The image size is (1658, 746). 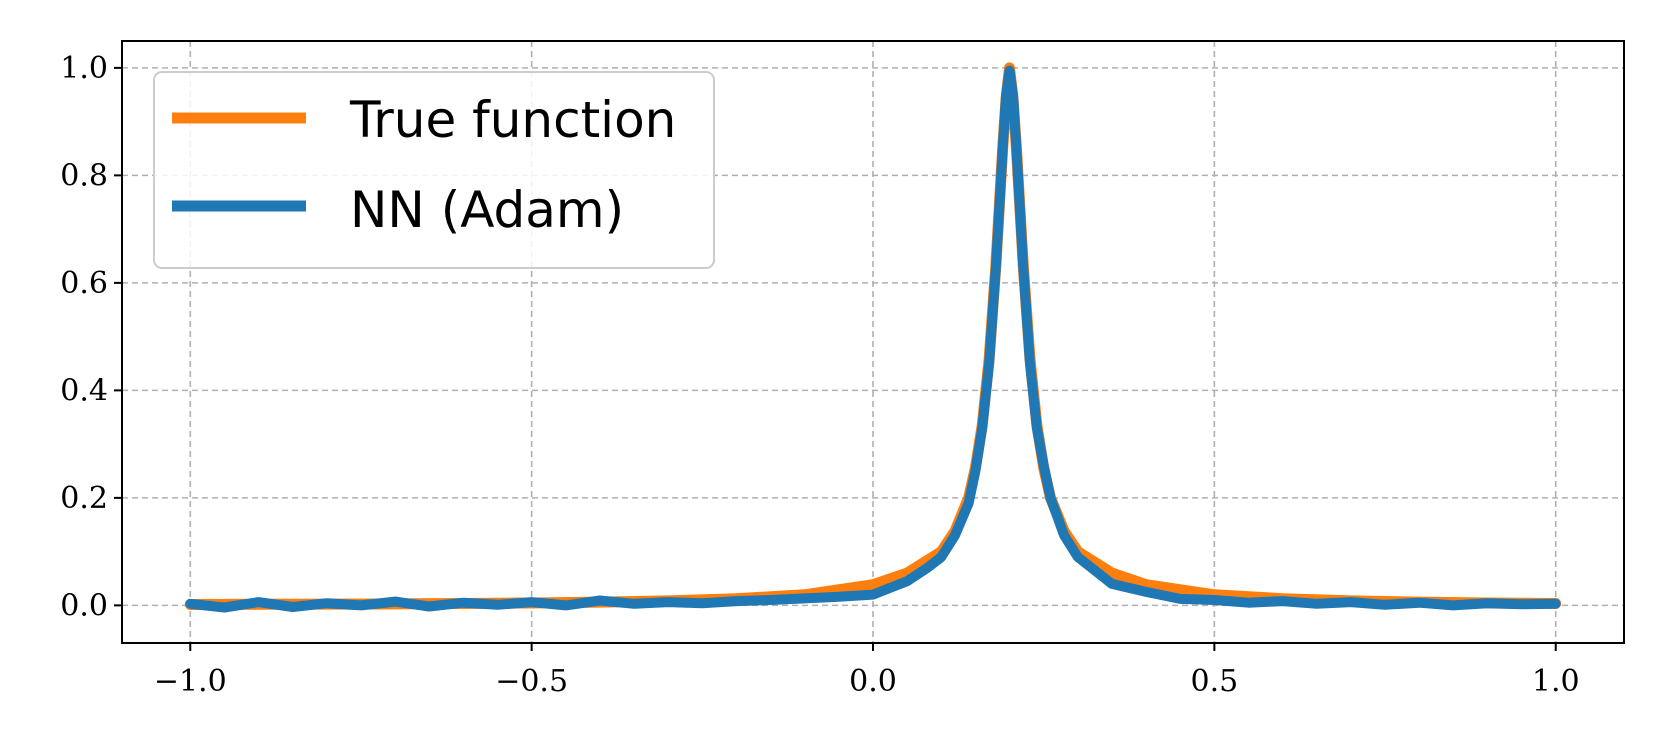 What do you see at coordinates (1215, 681) in the screenshot?
I see `x-tick-label: 0.5` at bounding box center [1215, 681].